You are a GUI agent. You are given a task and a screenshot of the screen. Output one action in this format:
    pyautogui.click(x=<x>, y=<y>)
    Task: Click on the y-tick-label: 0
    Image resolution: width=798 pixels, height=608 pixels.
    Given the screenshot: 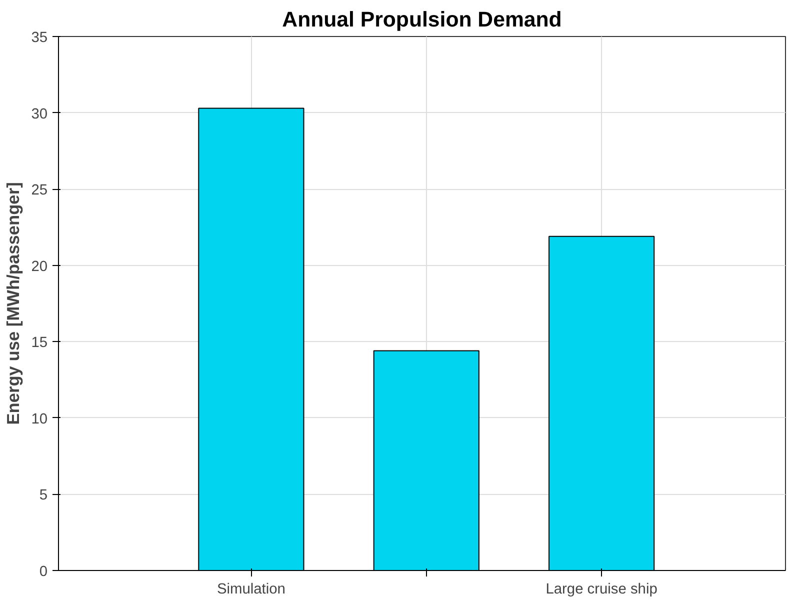 What is the action you would take?
    pyautogui.click(x=43, y=572)
    